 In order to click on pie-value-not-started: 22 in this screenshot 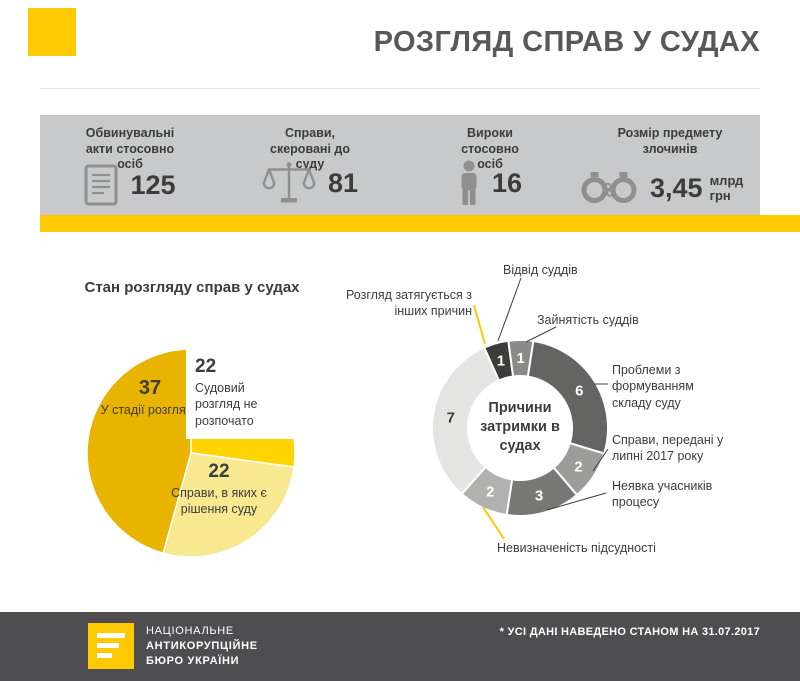, I will do `click(206, 366)`.